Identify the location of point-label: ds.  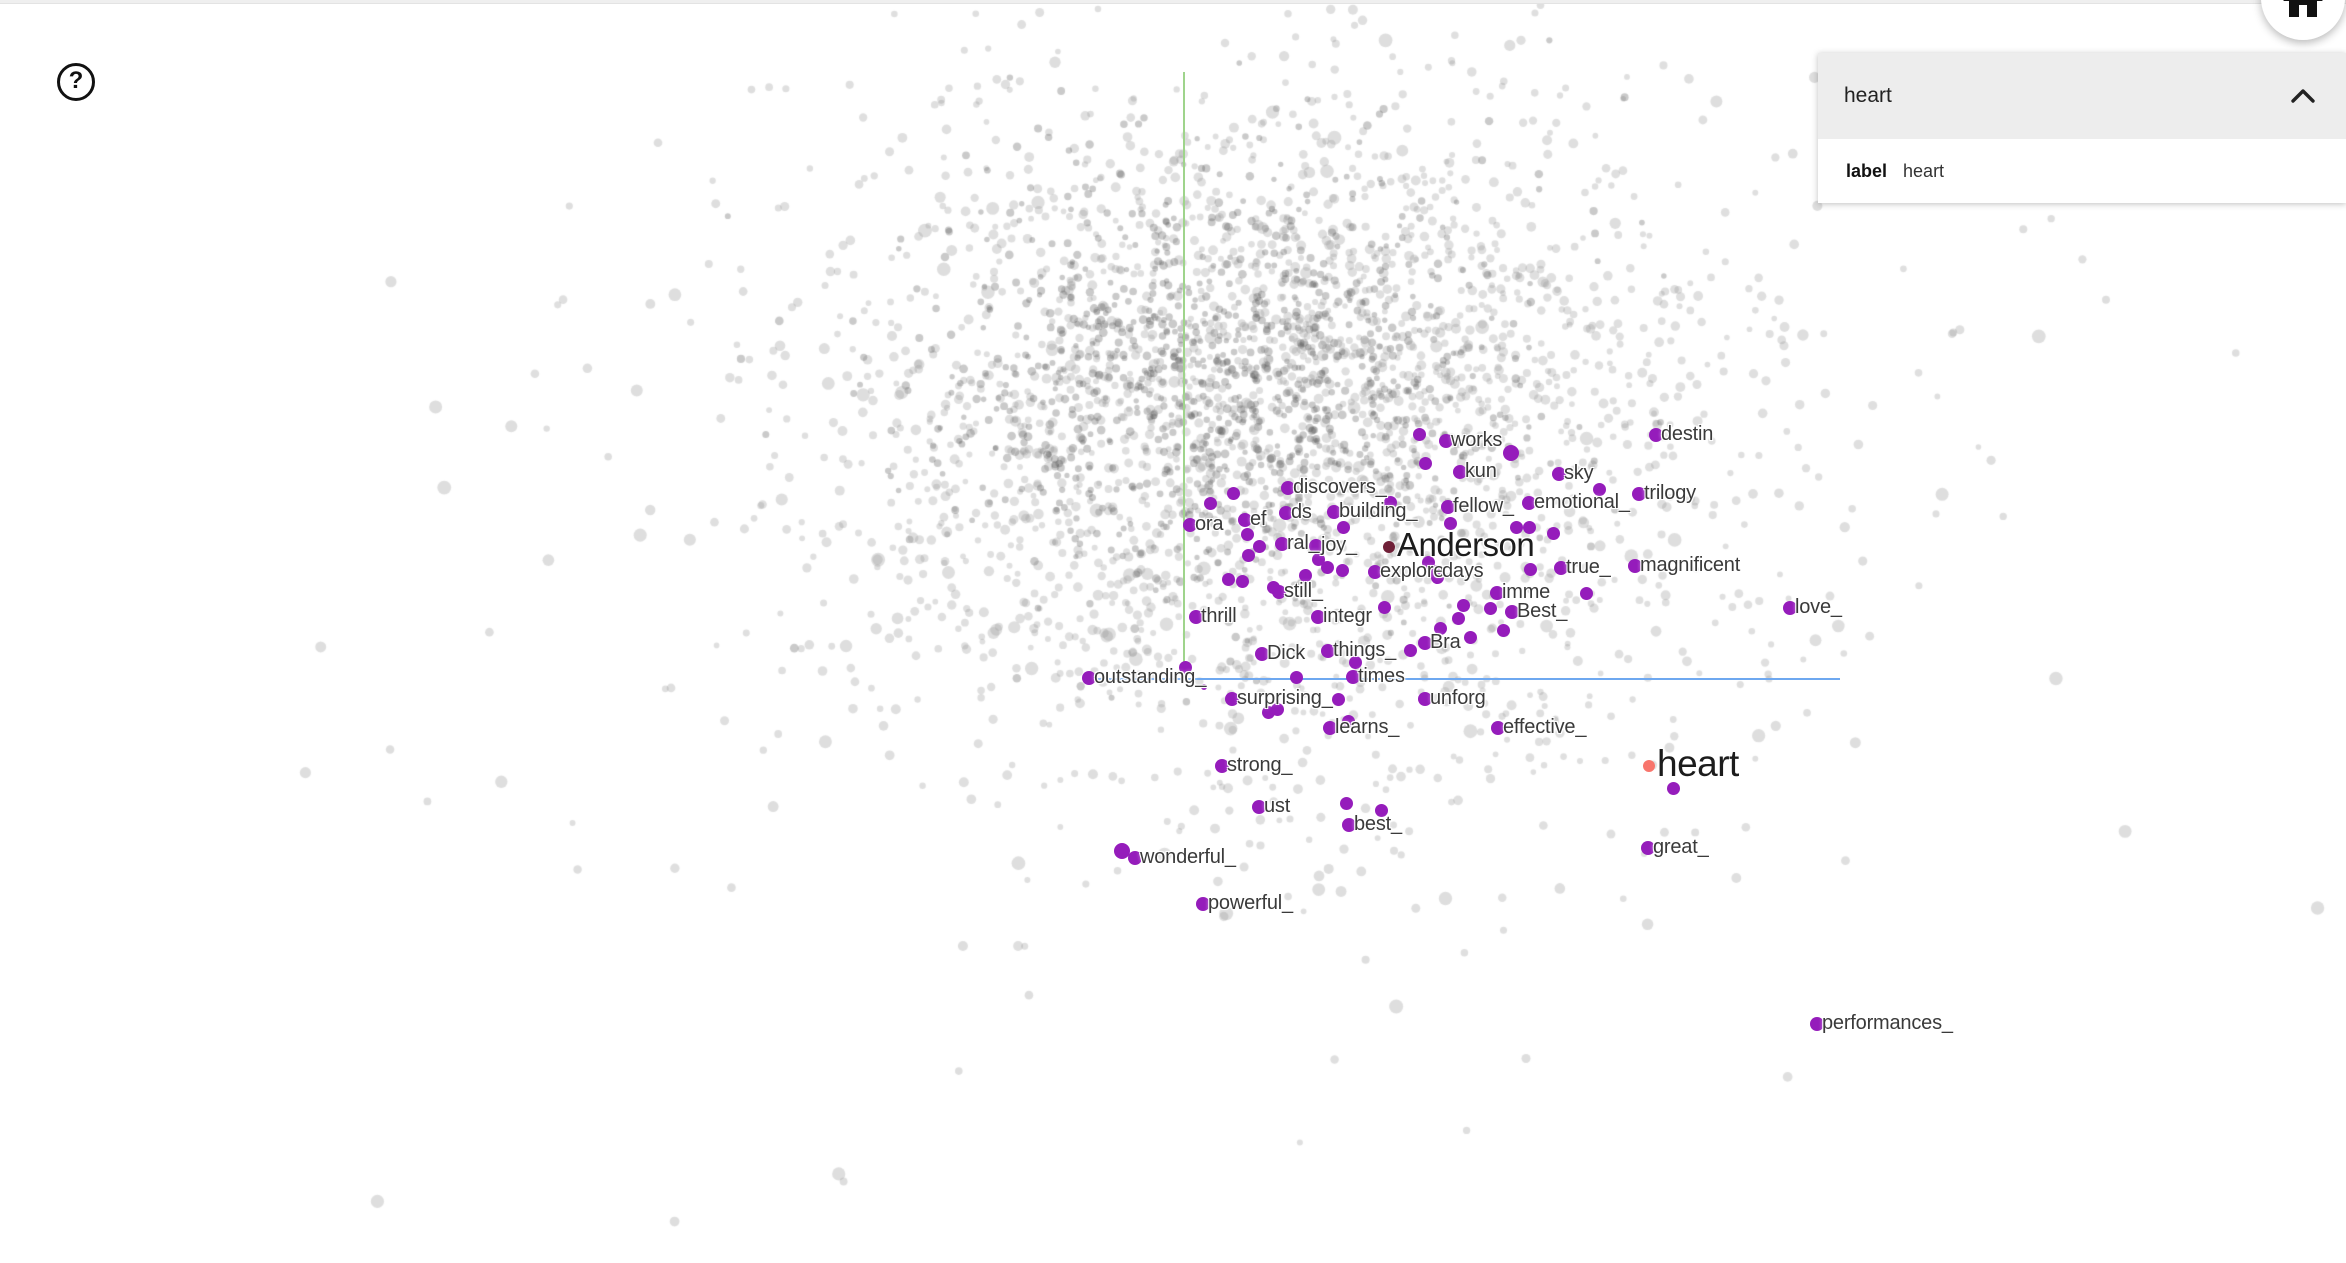
(1301, 511).